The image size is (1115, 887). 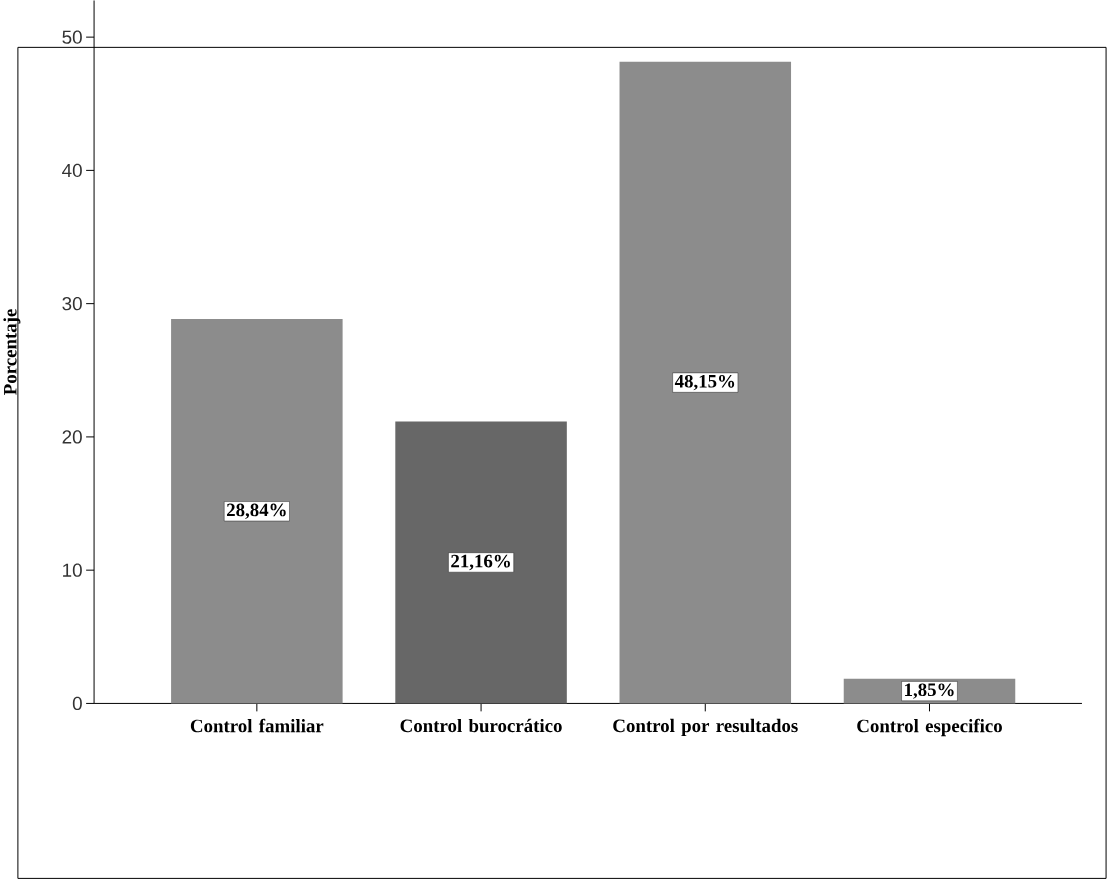 I want to click on data-label: 21,16%, so click(x=480, y=562).